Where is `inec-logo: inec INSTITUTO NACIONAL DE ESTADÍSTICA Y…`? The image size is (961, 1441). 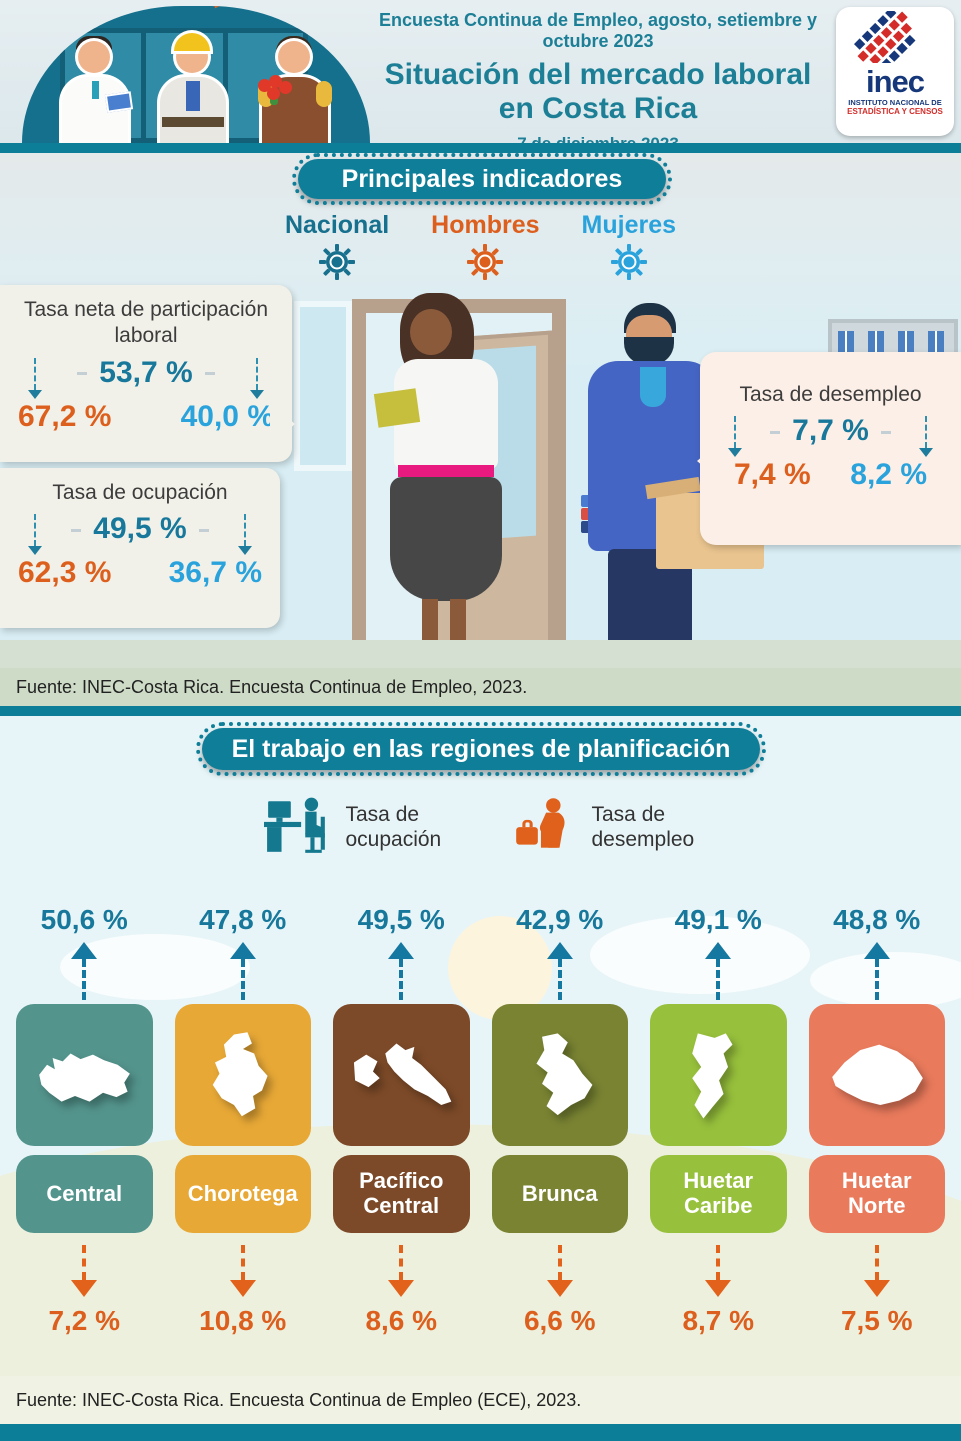
inec-logo: inec INSTITUTO NACIONAL DE ESTADÍSTICA Y… is located at coordinates (895, 71).